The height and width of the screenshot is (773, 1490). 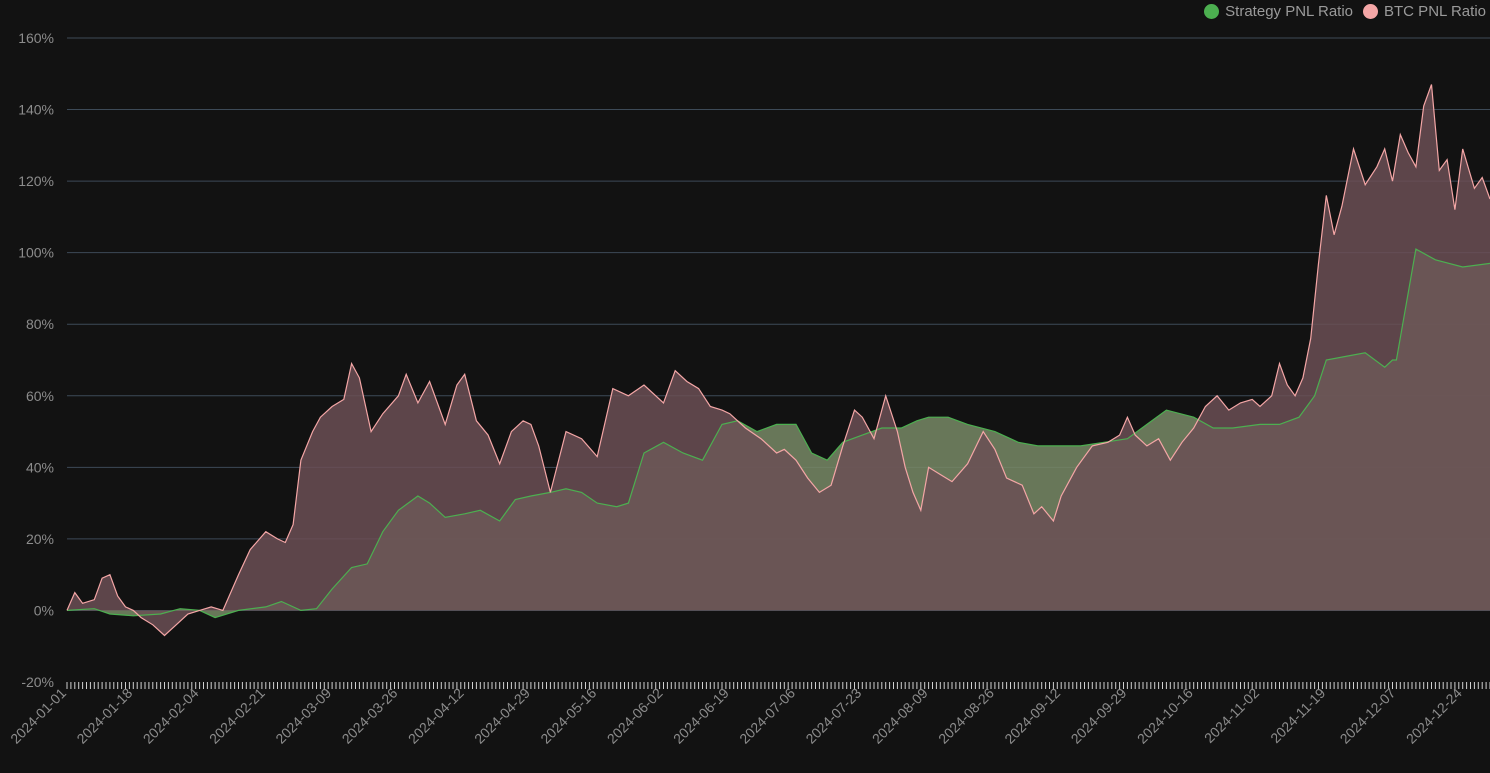 What do you see at coordinates (36, 253) in the screenshot?
I see `y-tick-label: 100%` at bounding box center [36, 253].